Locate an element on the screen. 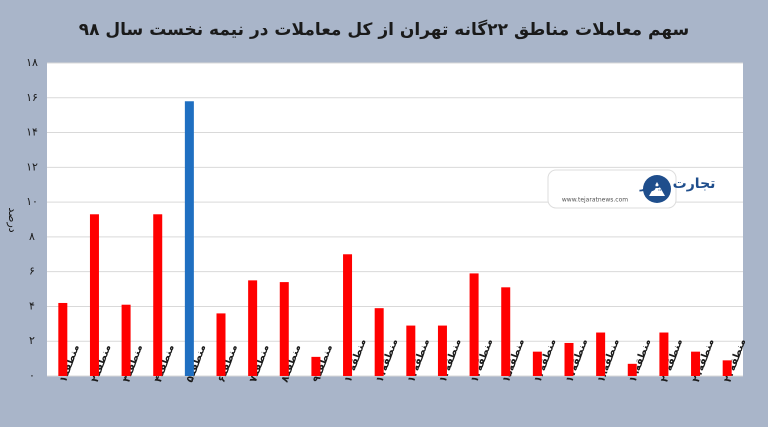  y-tick-label: ۱۰ is located at coordinates (32, 201).